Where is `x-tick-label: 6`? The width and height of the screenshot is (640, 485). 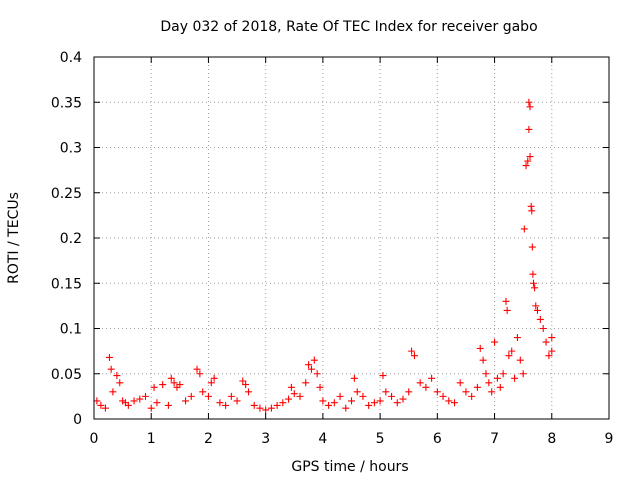
x-tick-label: 6 is located at coordinates (437, 439).